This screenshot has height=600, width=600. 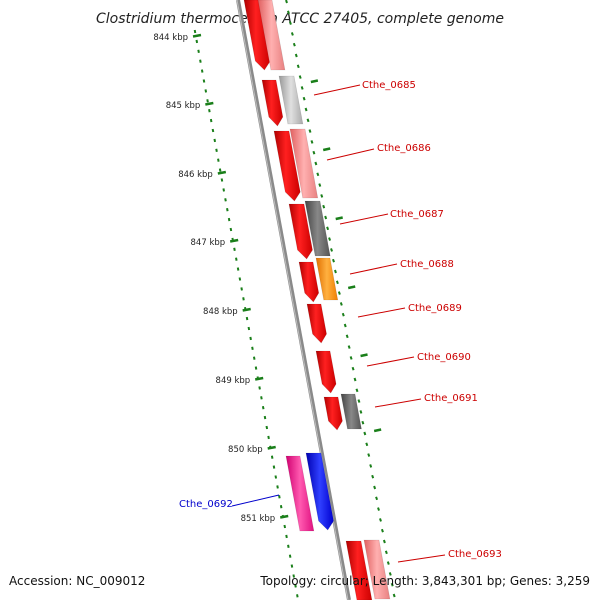 I want to click on gene-label-group-0693: Cthe_0693, so click(x=449, y=556).